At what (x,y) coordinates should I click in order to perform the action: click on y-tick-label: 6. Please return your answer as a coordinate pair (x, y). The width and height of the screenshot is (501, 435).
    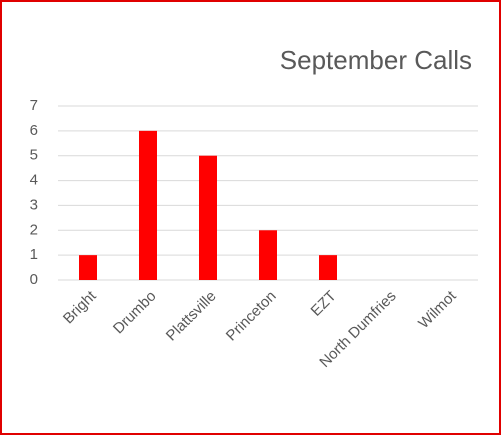
    Looking at the image, I should click on (34, 130).